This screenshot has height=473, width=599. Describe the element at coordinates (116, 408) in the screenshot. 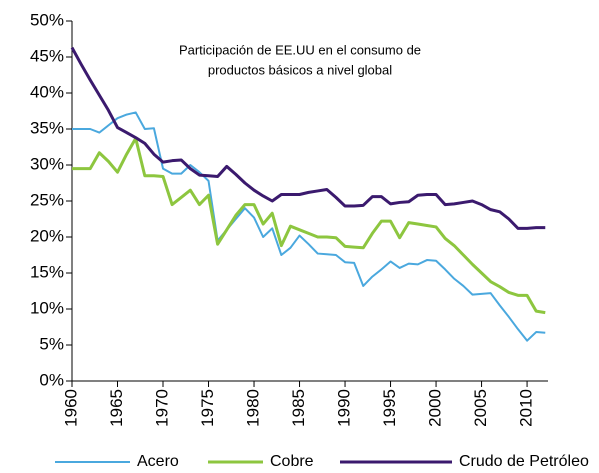

I see `x-tick-label: 1965` at that location.